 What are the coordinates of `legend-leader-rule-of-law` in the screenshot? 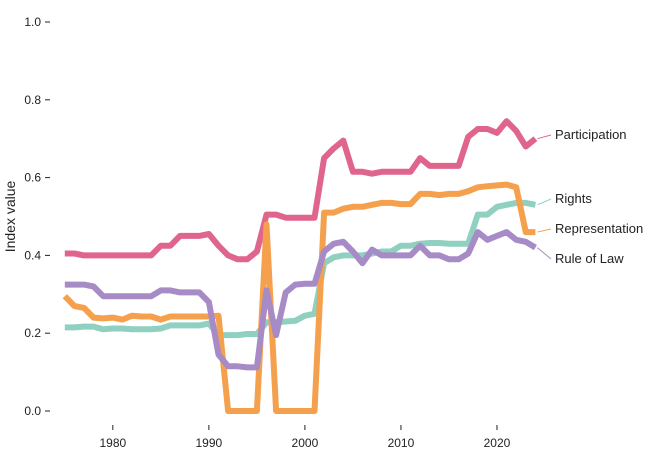 It's located at (544, 253).